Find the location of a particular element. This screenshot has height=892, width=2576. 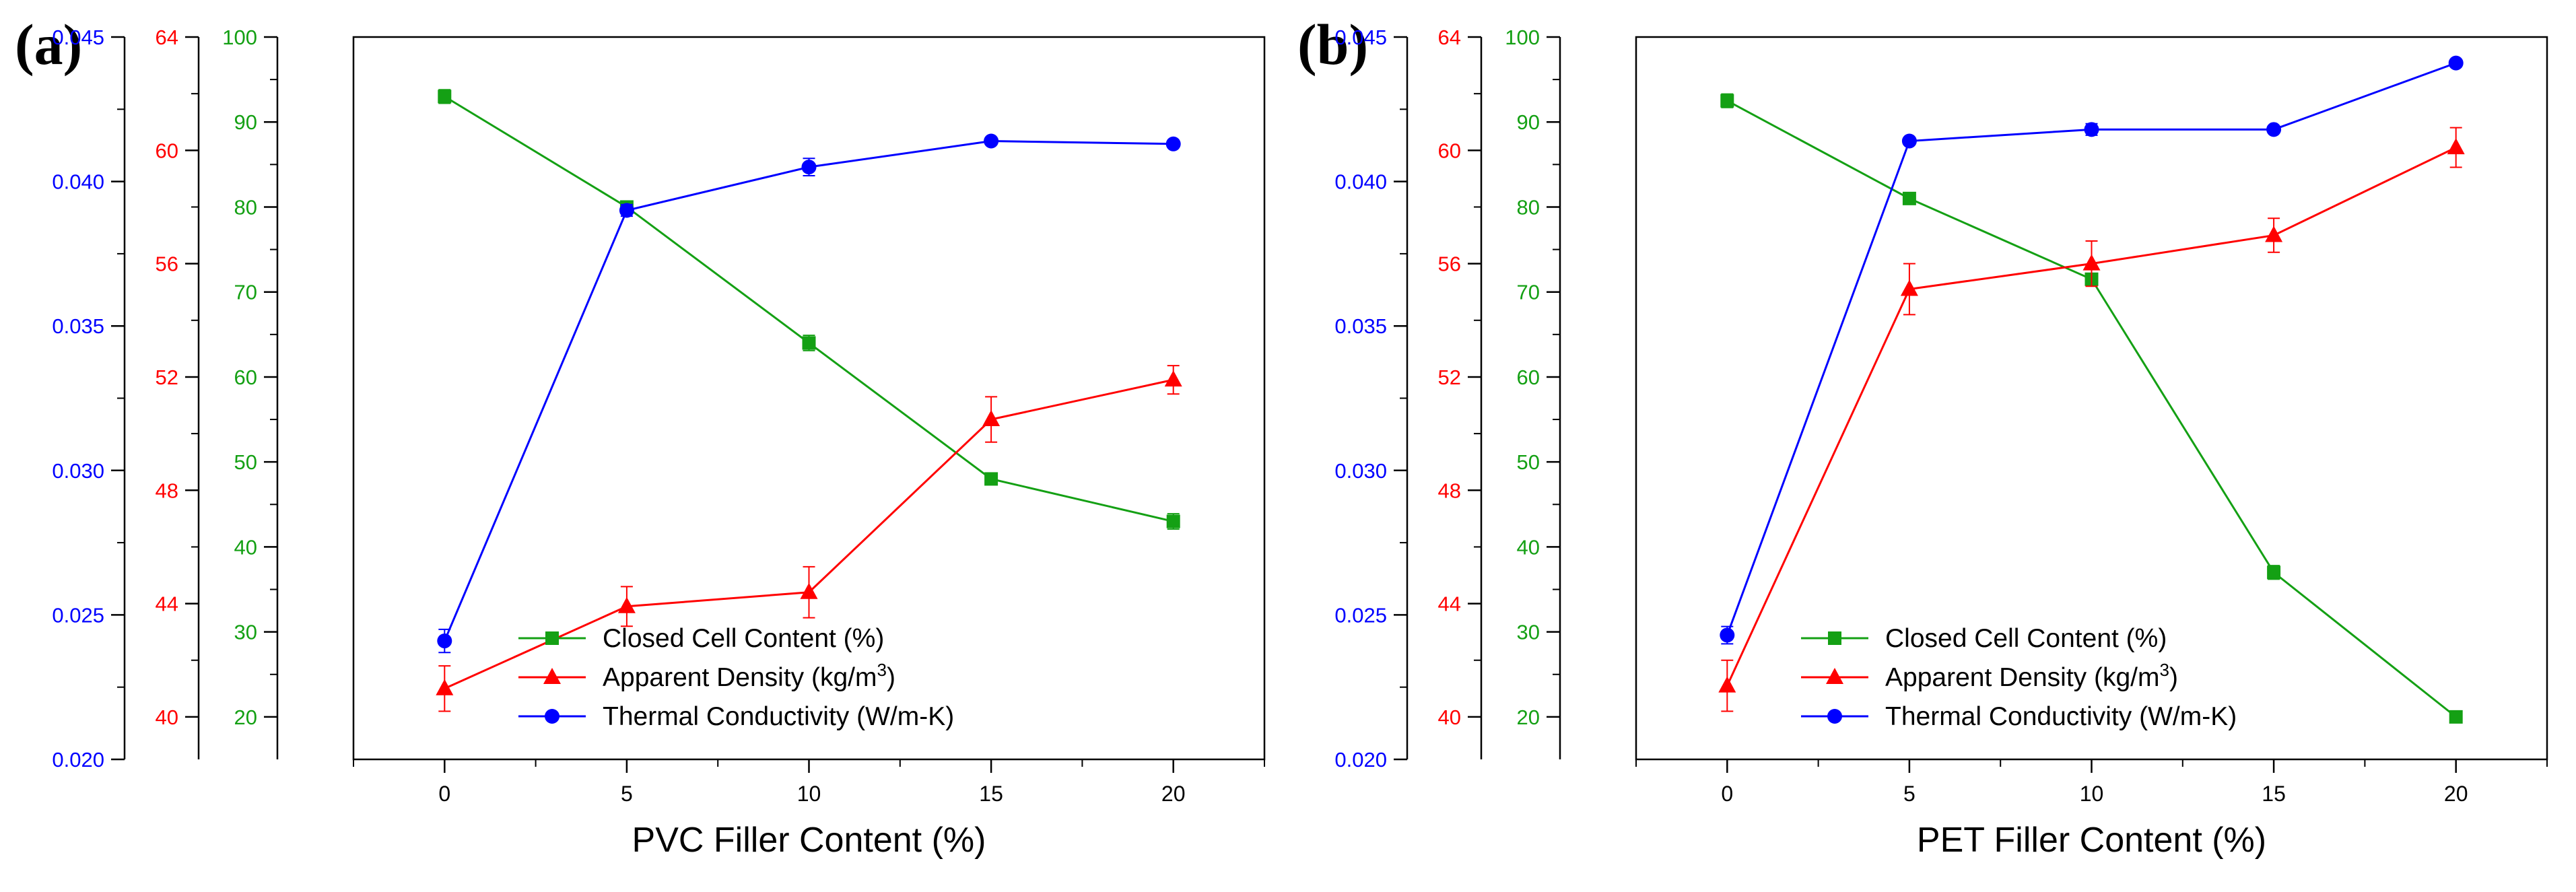

y-tick-label: 0.035 is located at coordinates (1361, 326).